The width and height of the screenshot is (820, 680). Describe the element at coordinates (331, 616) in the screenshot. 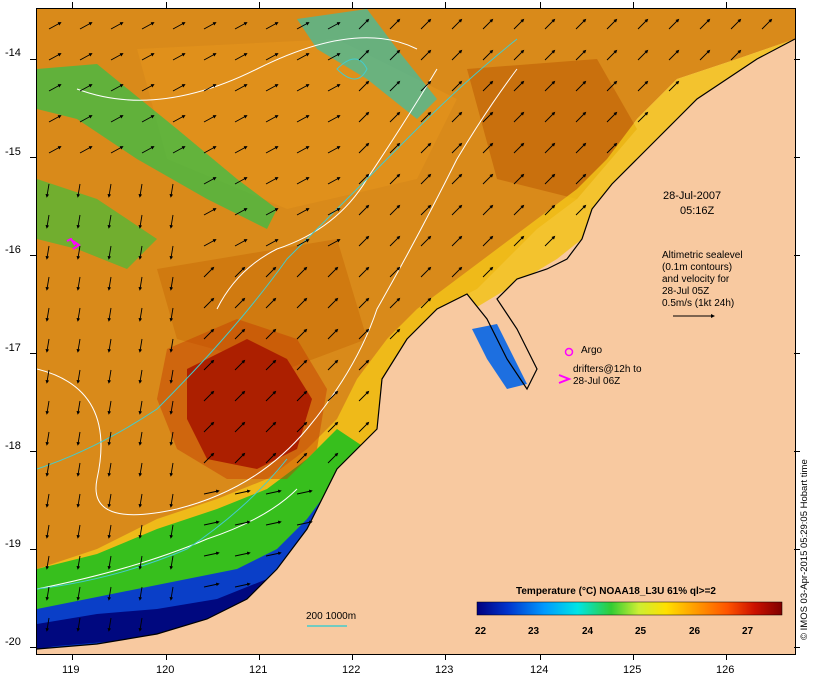

I see `bathymetry-label: 200 1000m` at that location.